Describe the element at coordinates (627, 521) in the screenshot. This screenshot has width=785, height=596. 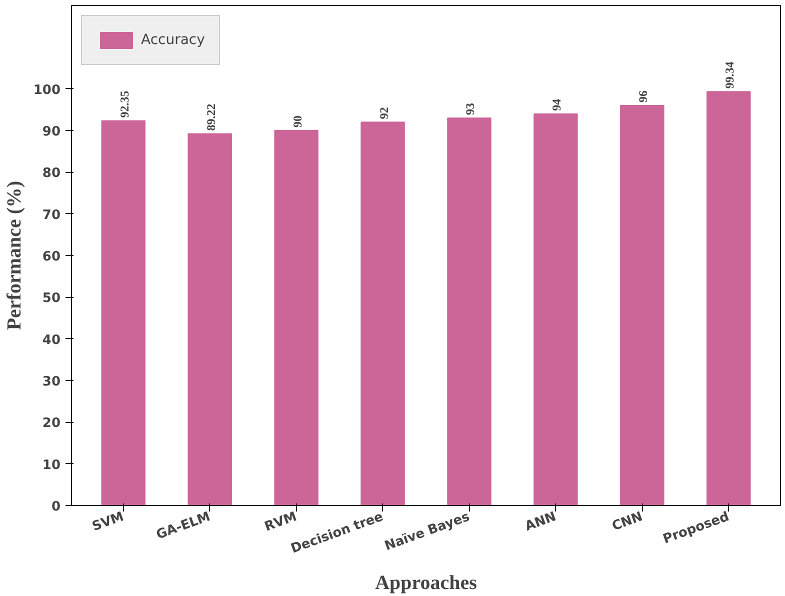
I see `x-tick-label: CNN` at that location.